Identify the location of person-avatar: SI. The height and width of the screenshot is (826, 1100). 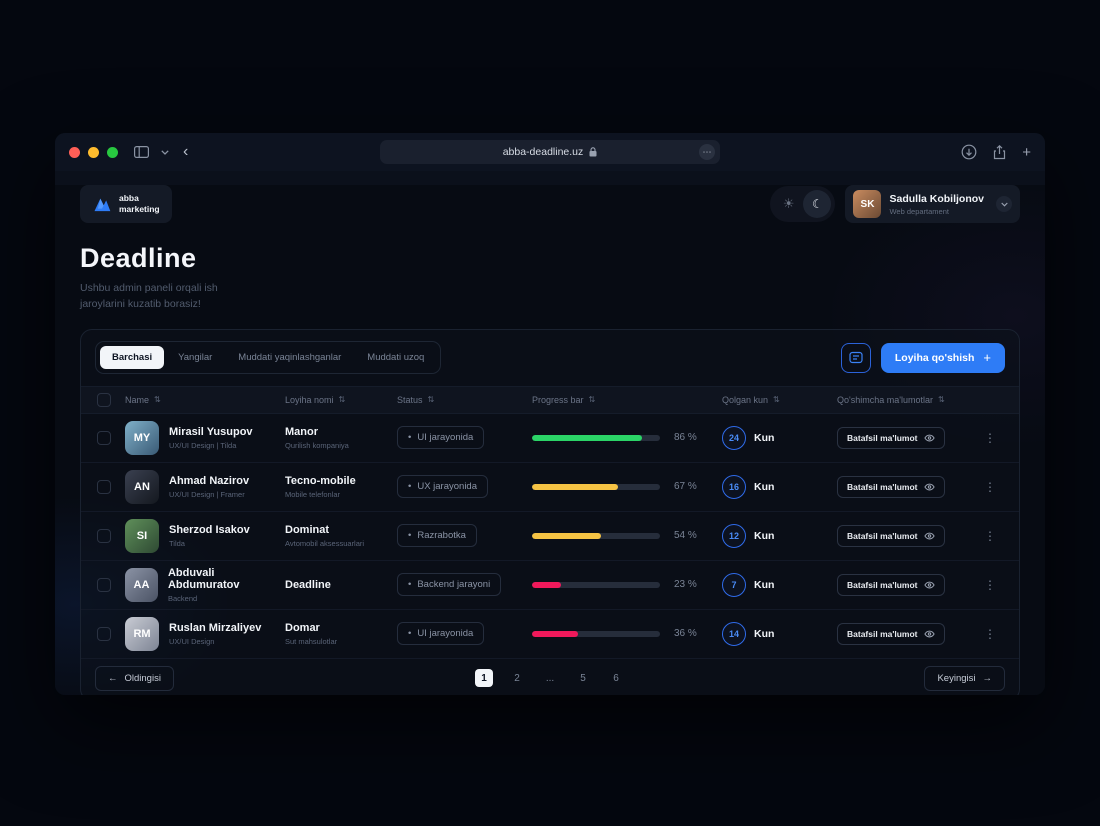
(142, 535).